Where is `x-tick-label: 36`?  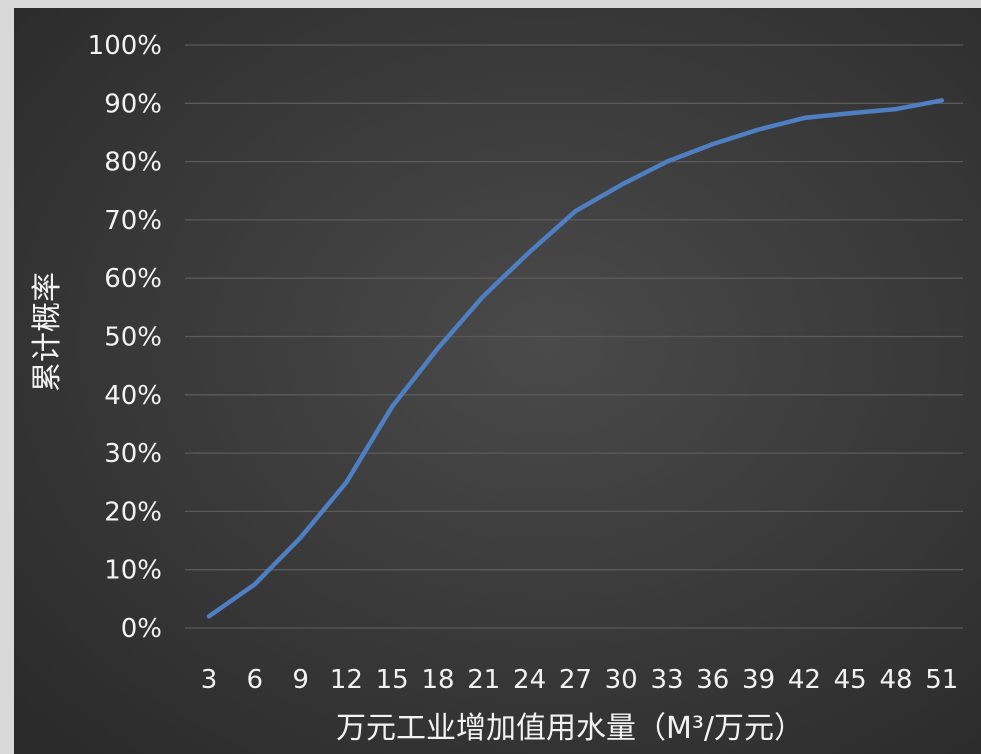 x-tick-label: 36 is located at coordinates (712, 680).